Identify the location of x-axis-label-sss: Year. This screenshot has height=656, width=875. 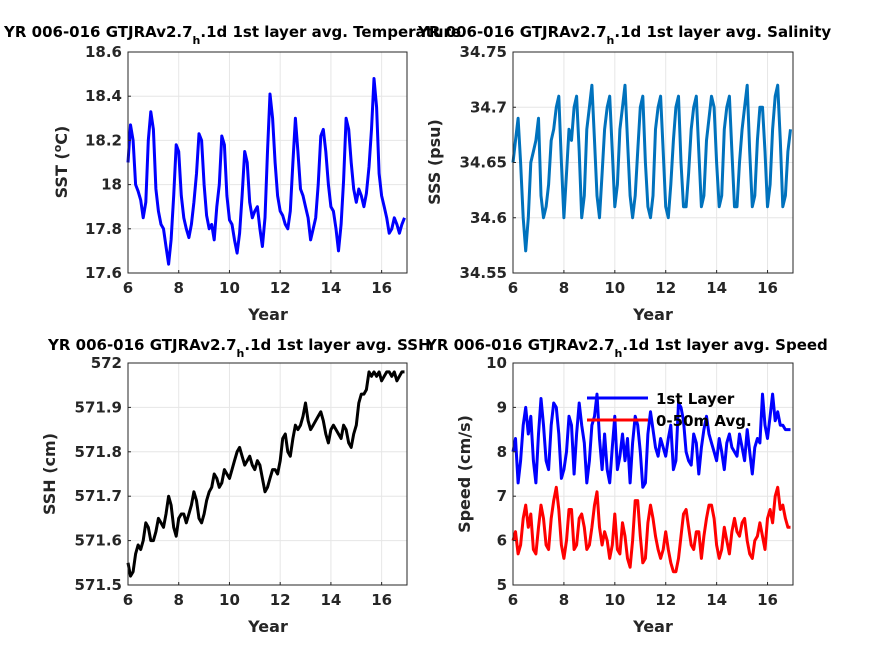
(652, 314).